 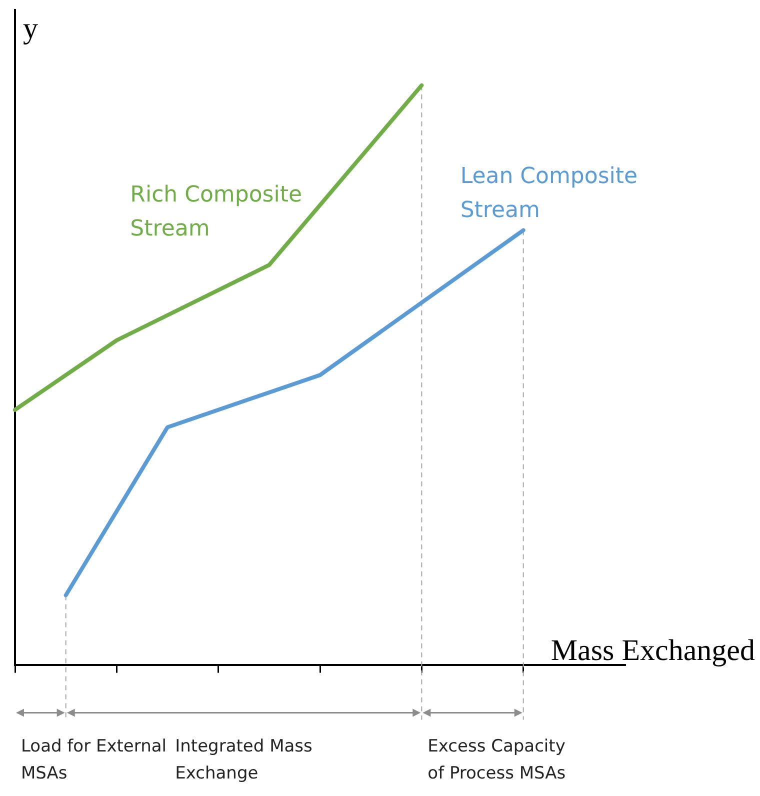 What do you see at coordinates (652, 650) in the screenshot?
I see `x-axis-title: Mass Exchanged` at bounding box center [652, 650].